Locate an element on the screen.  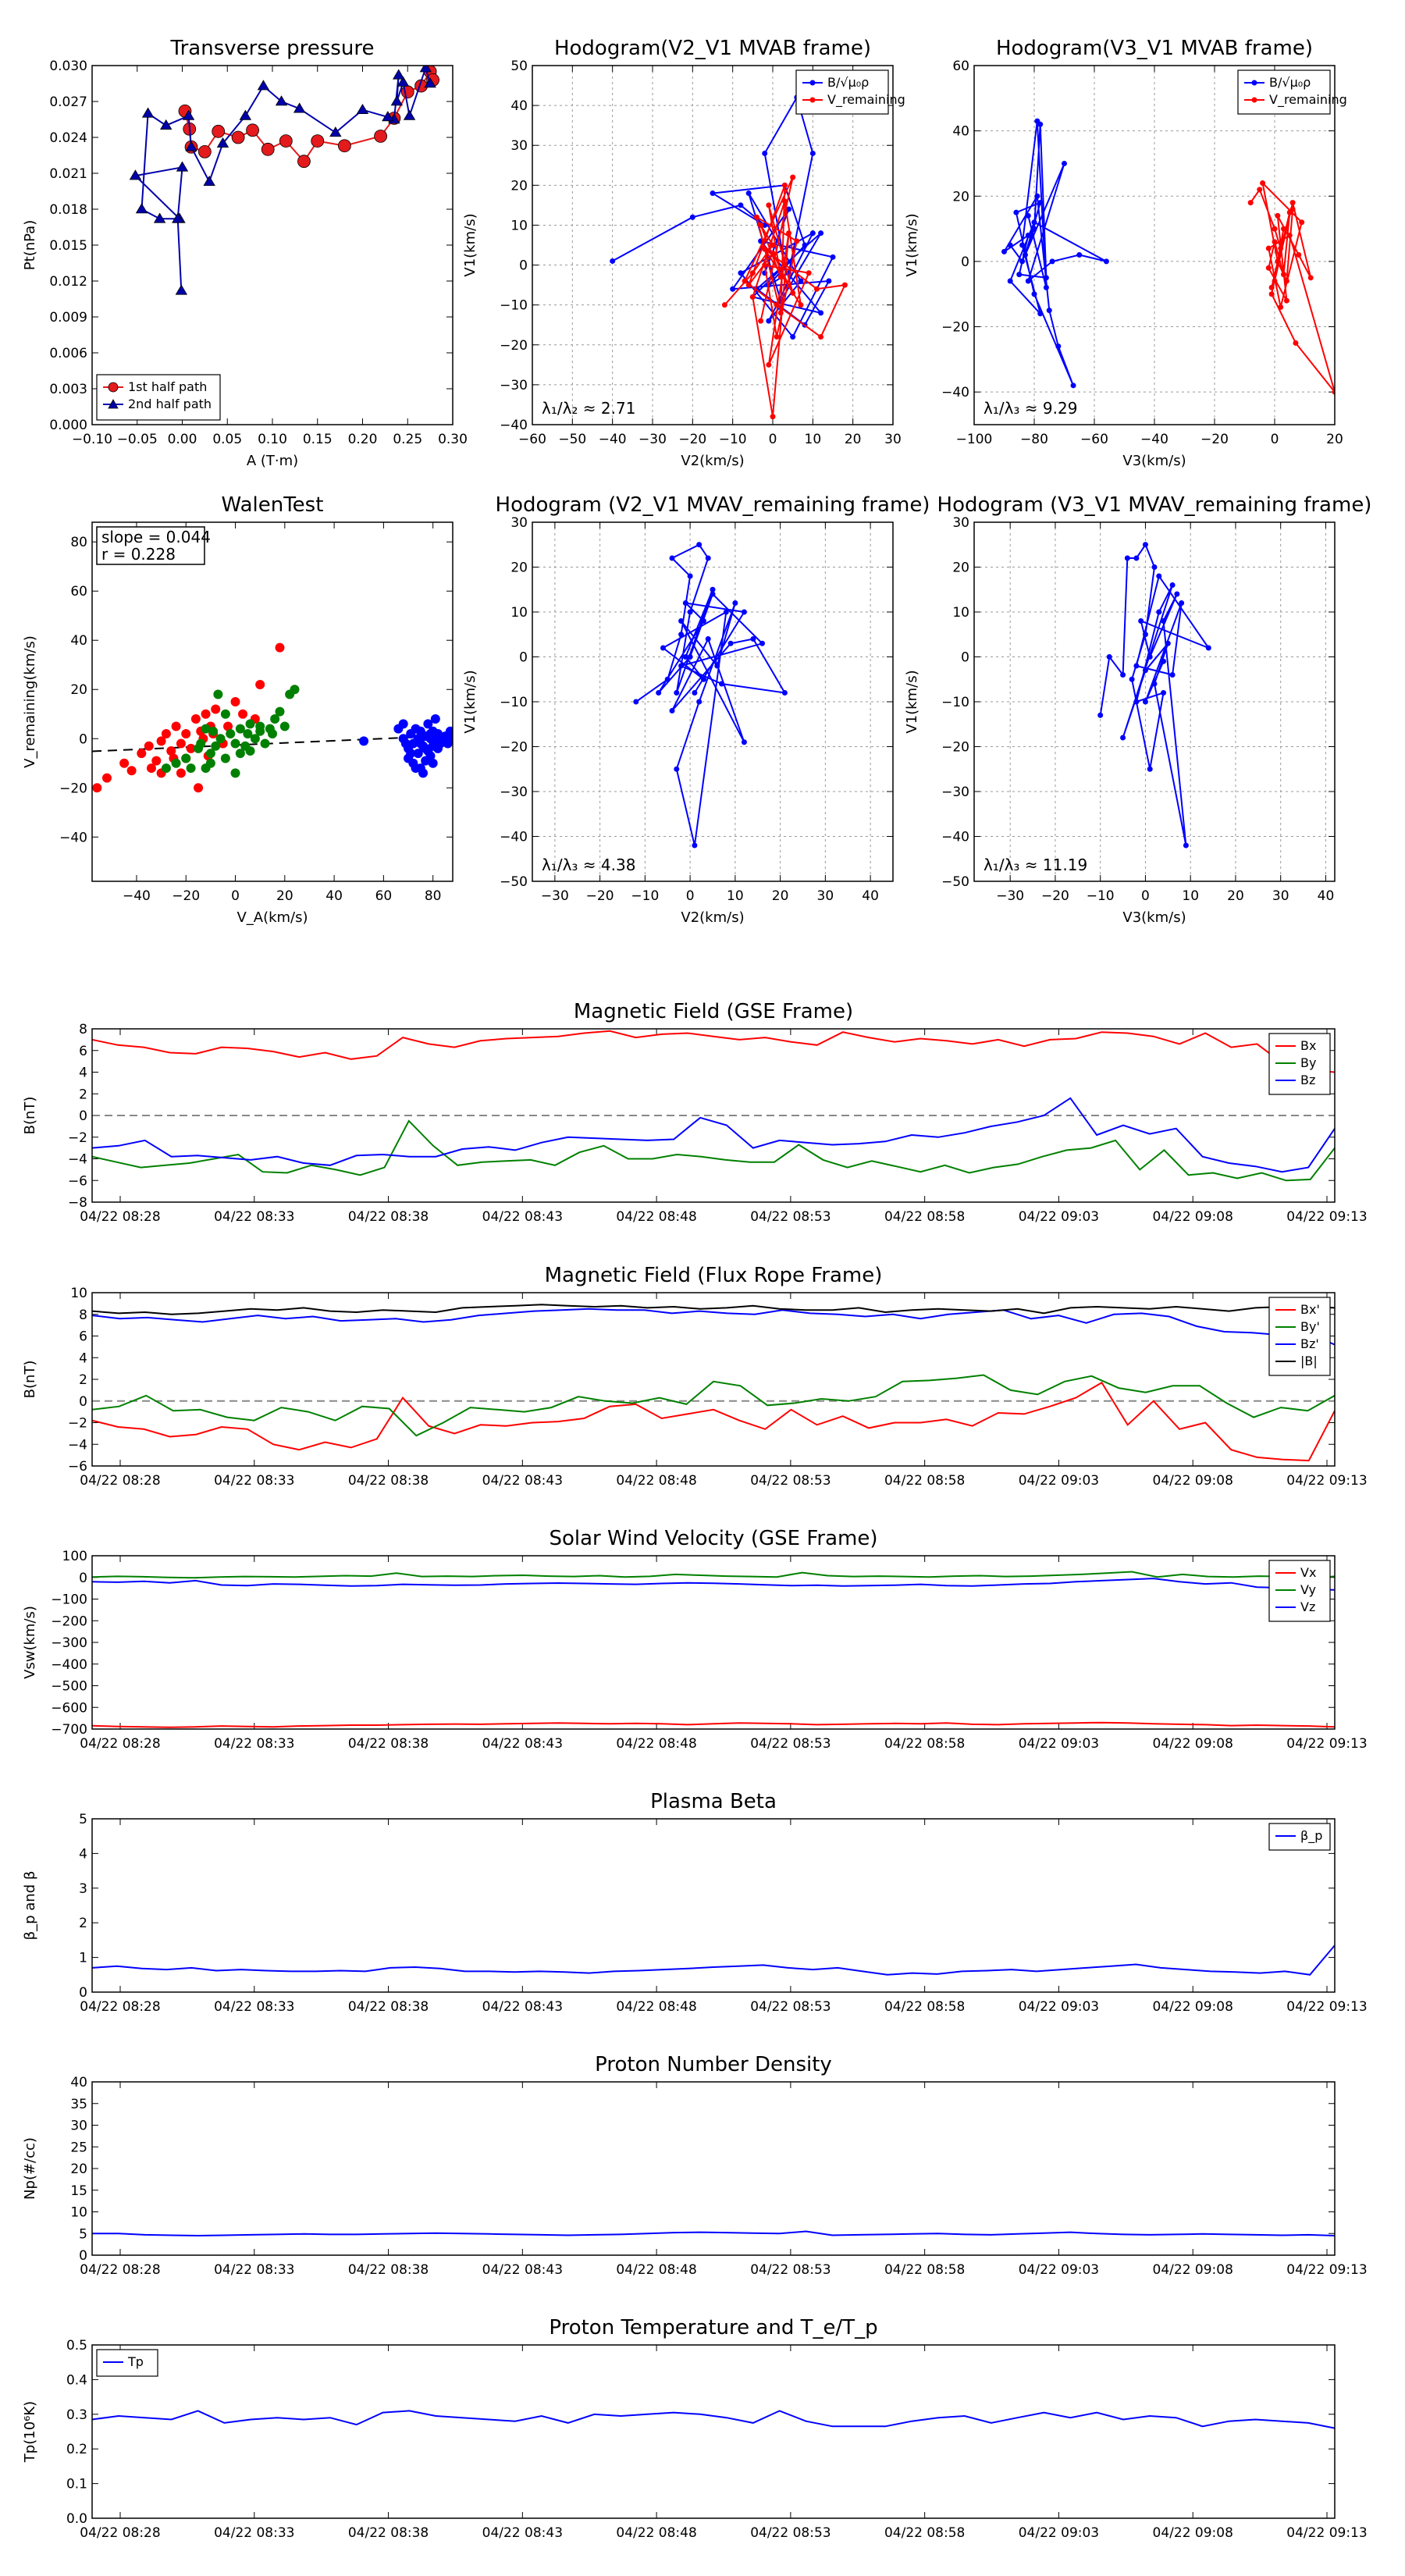
proton-density-xtick-label: 04/22 08:58 is located at coordinates (925, 2270).